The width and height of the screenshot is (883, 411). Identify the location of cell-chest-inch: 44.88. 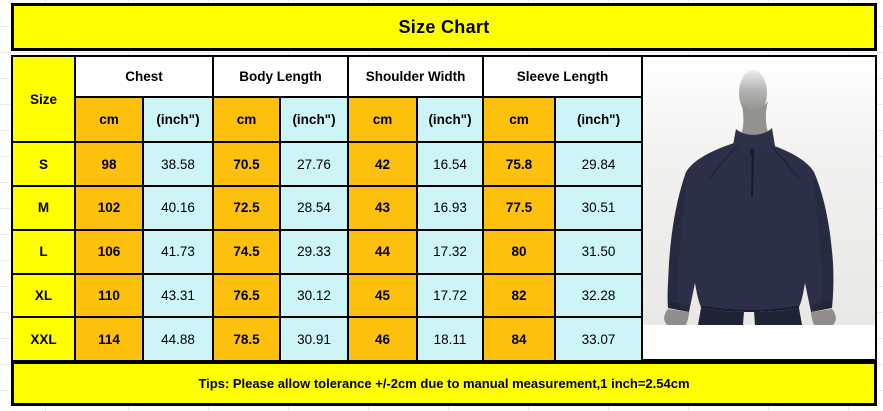
(178, 339).